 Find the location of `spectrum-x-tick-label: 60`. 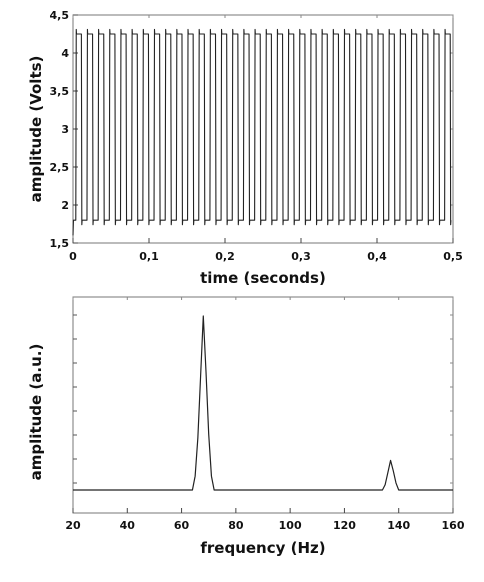

spectrum-x-tick-label: 60 is located at coordinates (182, 525).